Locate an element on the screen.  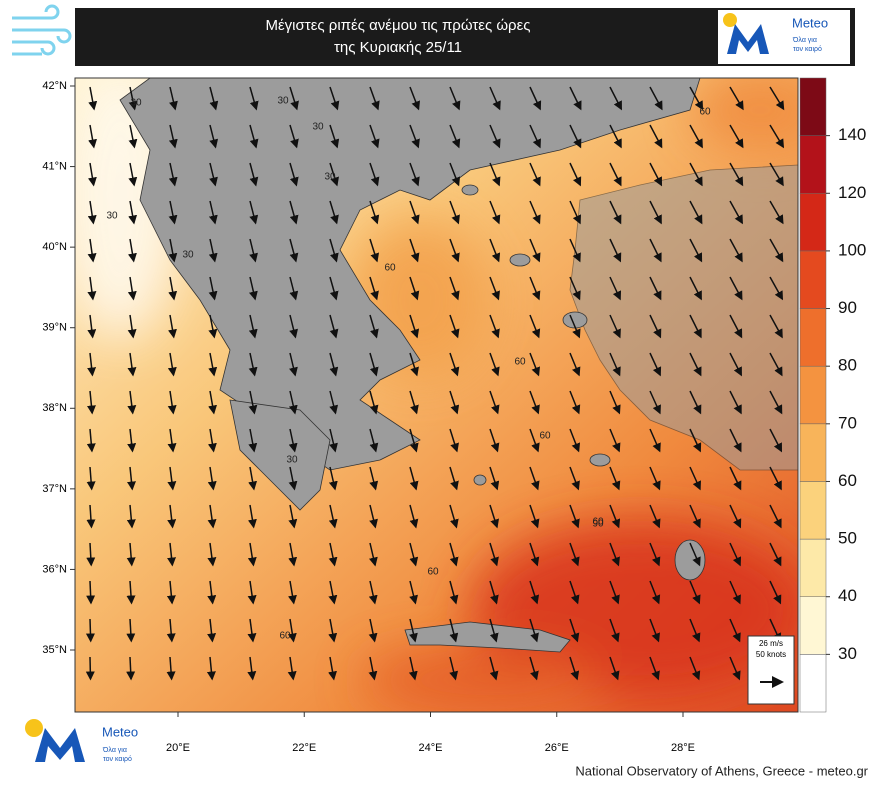
lat-label: 36°N is located at coordinates (54, 569).